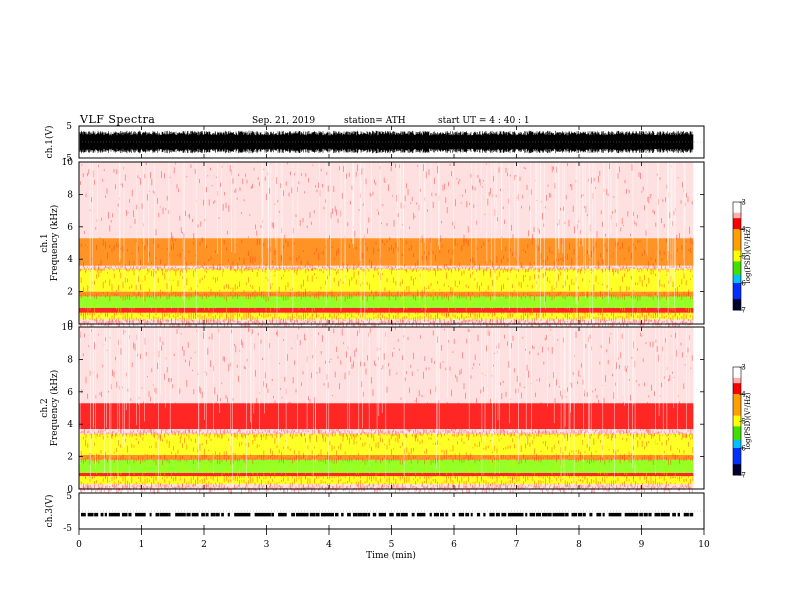  I want to click on ch1-waveform-ylabel: ch.1(V), so click(49, 142).